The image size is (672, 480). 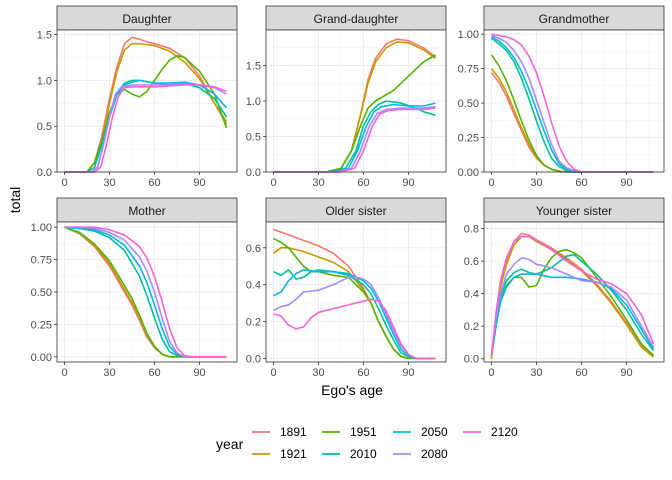 What do you see at coordinates (471, 230) in the screenshot?
I see `y-tick-label: 0.8` at bounding box center [471, 230].